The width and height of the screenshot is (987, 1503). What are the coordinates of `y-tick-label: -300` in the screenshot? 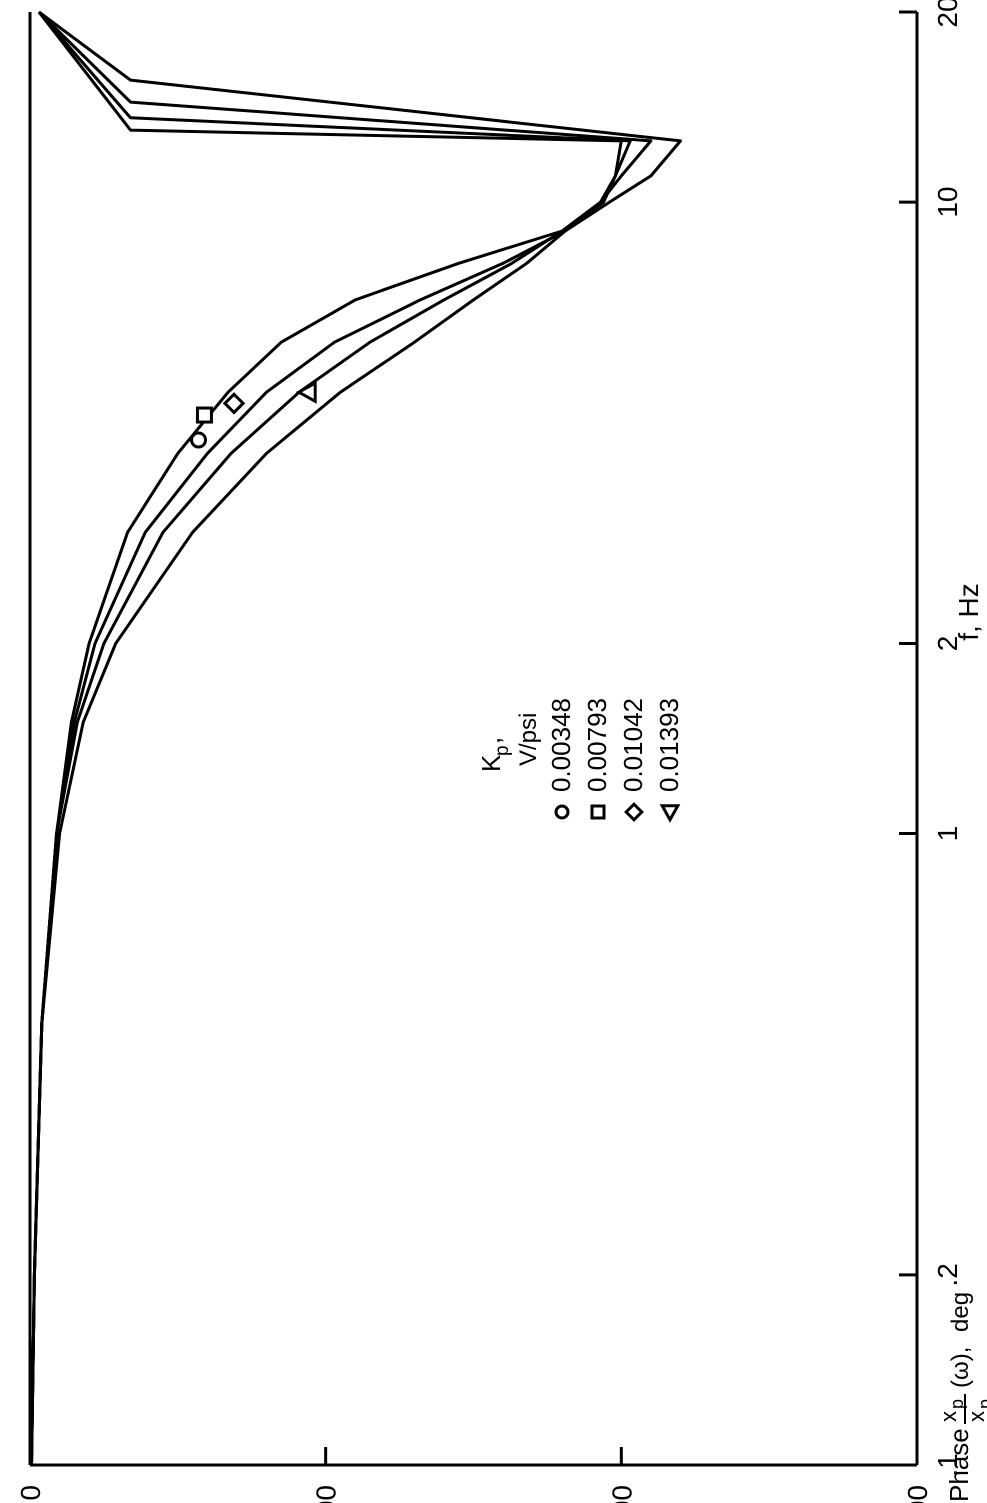 It's located at (917, 1494).